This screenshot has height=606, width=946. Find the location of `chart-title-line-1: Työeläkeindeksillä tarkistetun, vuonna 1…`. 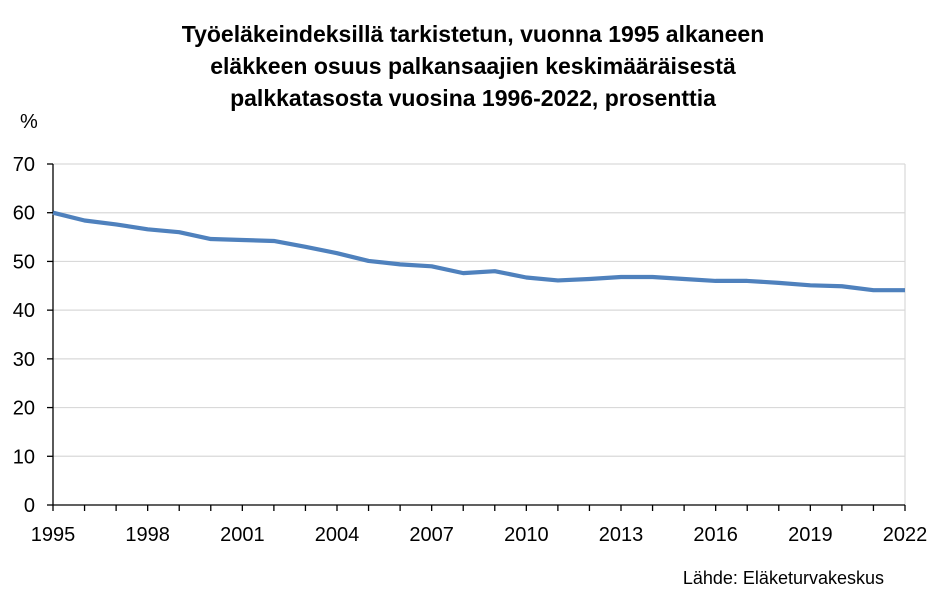

chart-title-line-1: Työeläkeindeksillä tarkistetun, vuonna 1… is located at coordinates (473, 34).